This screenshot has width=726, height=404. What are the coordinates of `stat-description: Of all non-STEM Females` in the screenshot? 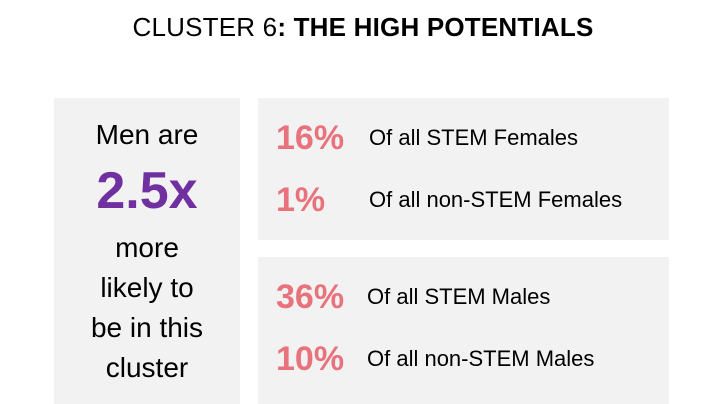 It's located at (496, 199).